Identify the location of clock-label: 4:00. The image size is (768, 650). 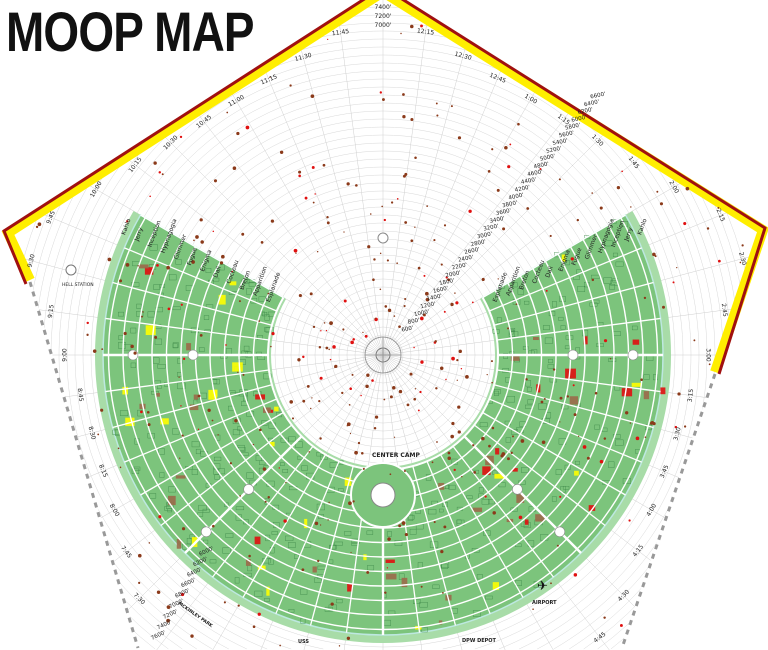
(651, 509).